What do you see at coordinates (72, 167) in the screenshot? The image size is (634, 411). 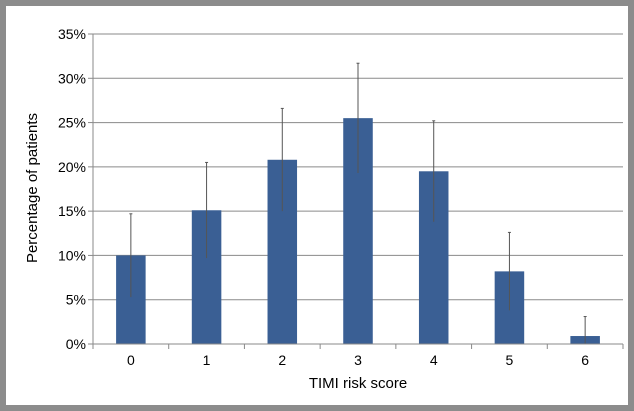 I see `y-tick-label: 20%` at bounding box center [72, 167].